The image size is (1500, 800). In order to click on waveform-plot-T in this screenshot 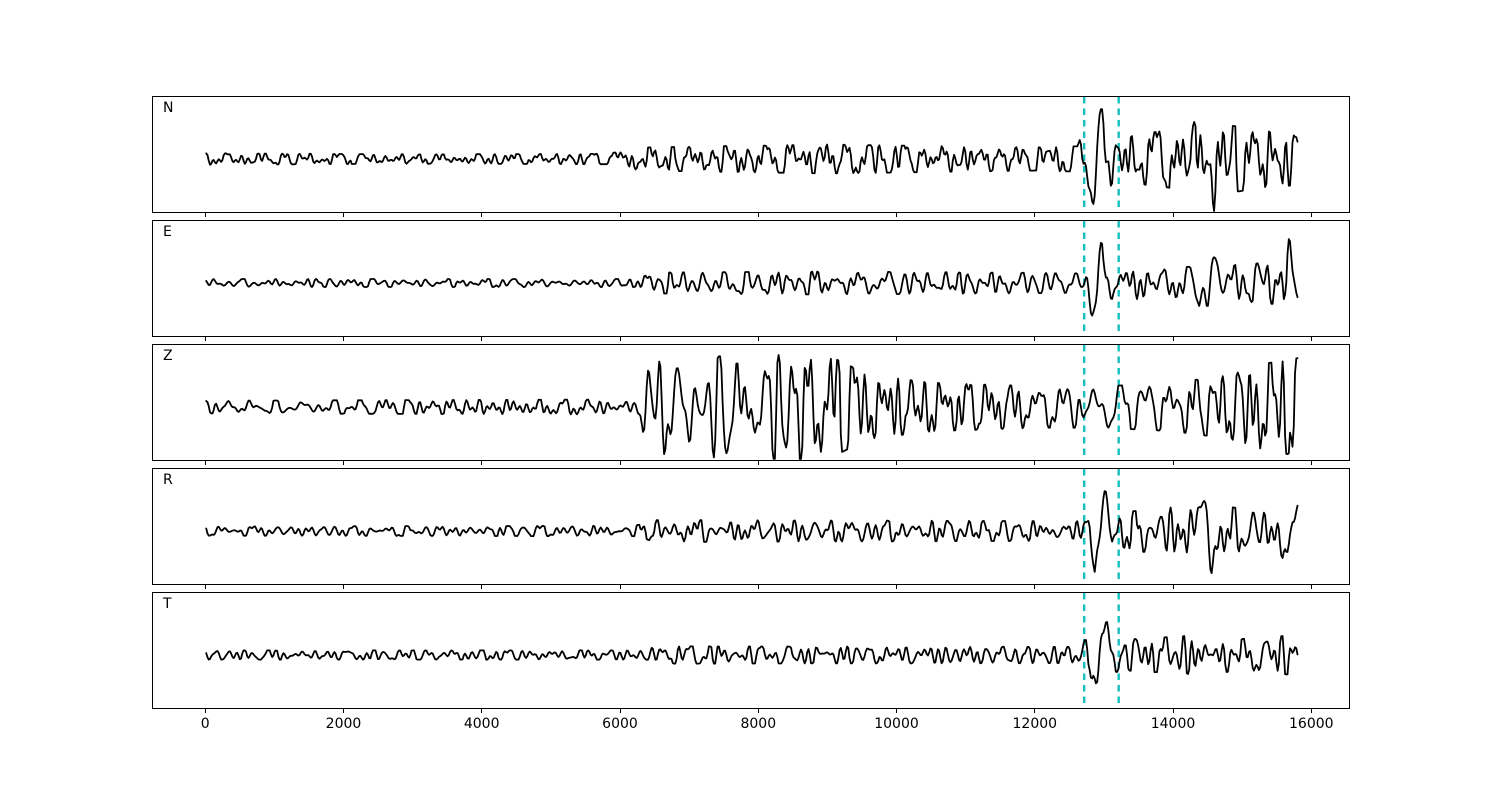, I will do `click(752, 650)`.